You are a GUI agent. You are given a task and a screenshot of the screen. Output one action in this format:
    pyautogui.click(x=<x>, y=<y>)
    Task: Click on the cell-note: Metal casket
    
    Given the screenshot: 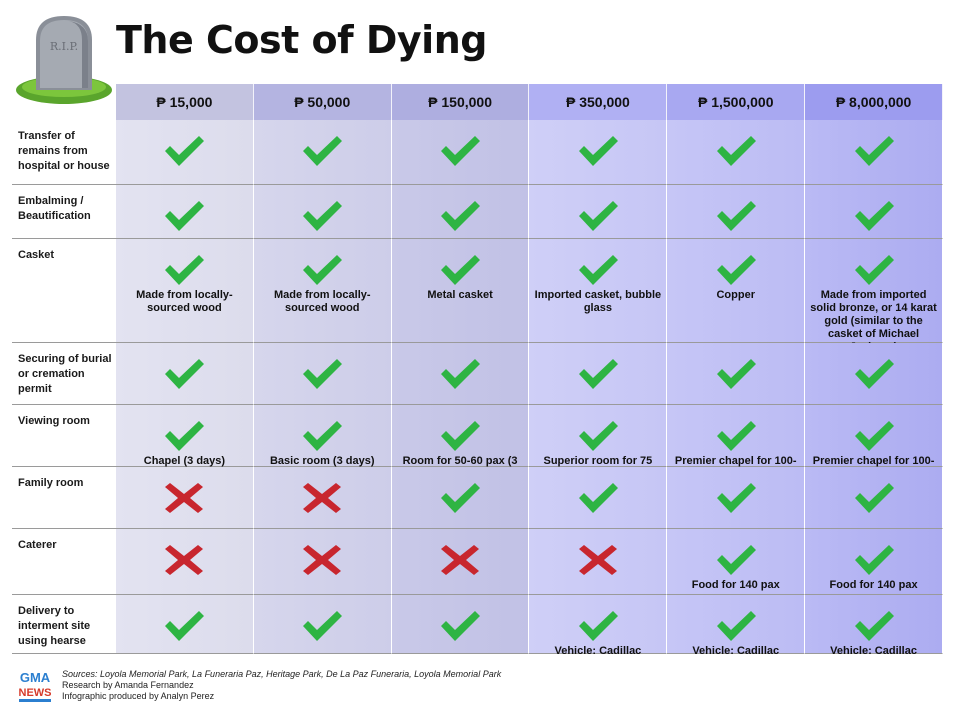 What is the action you would take?
    pyautogui.click(x=460, y=295)
    